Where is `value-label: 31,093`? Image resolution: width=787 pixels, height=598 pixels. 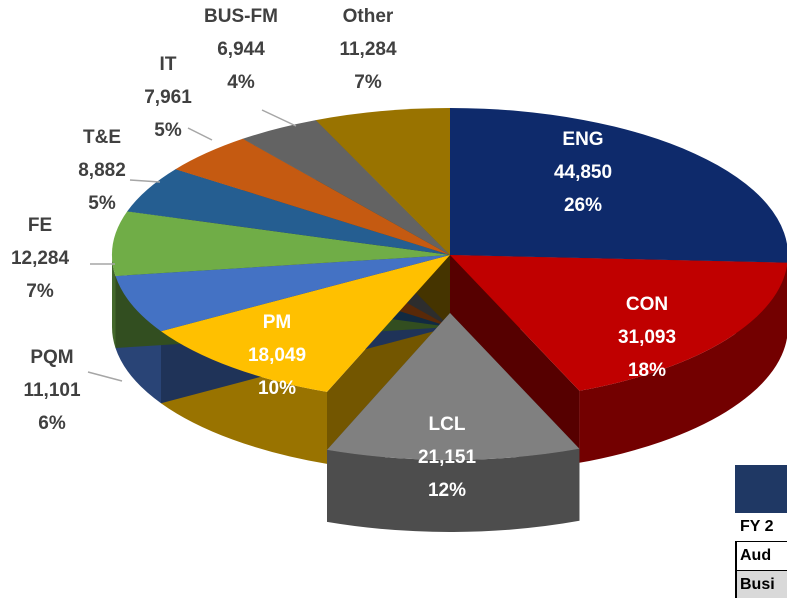 value-label: 31,093 is located at coordinates (647, 337).